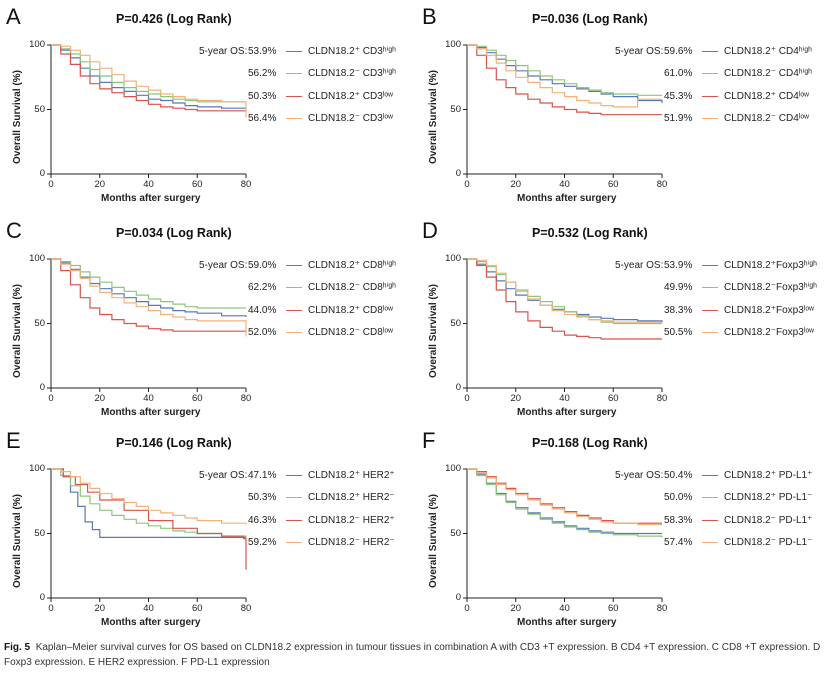  Describe the element at coordinates (262, 119) in the screenshot. I see `legend-os-value: 56.4%` at that location.